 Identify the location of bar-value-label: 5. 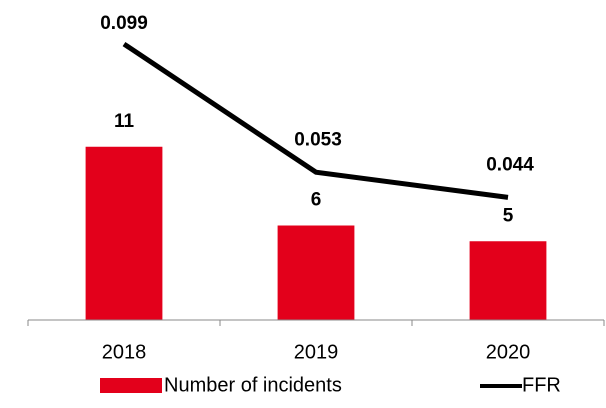
(508, 215).